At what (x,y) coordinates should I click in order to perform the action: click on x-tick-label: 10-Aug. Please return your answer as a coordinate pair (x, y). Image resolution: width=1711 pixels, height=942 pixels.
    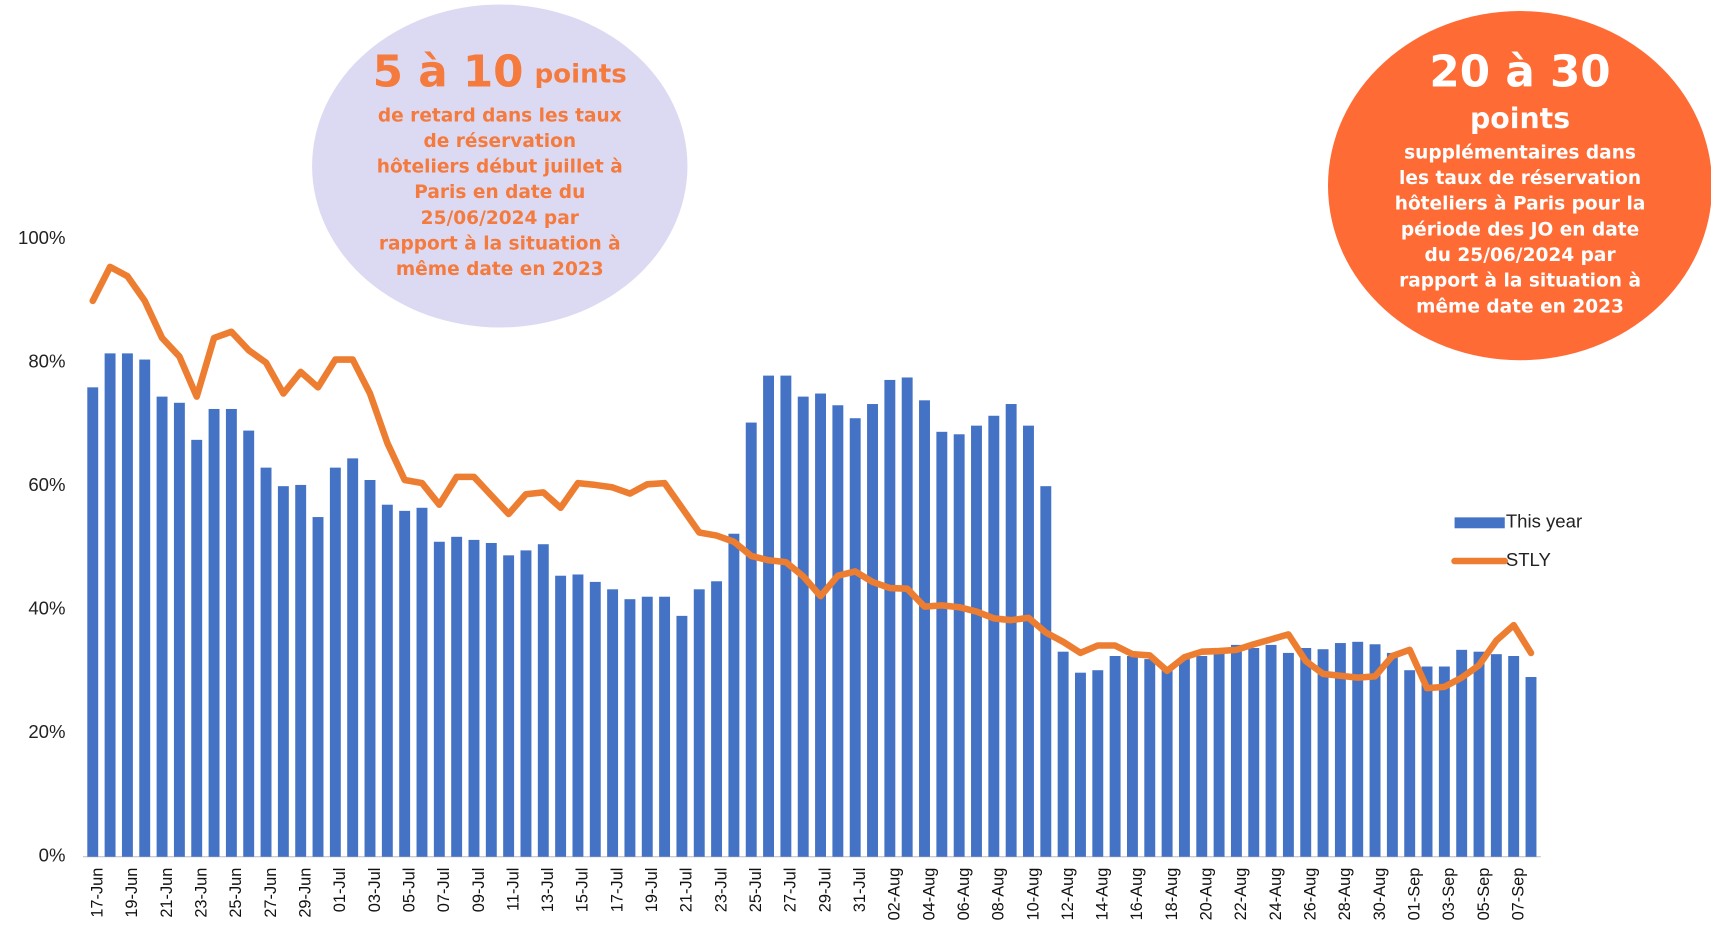
    Looking at the image, I should click on (1033, 894).